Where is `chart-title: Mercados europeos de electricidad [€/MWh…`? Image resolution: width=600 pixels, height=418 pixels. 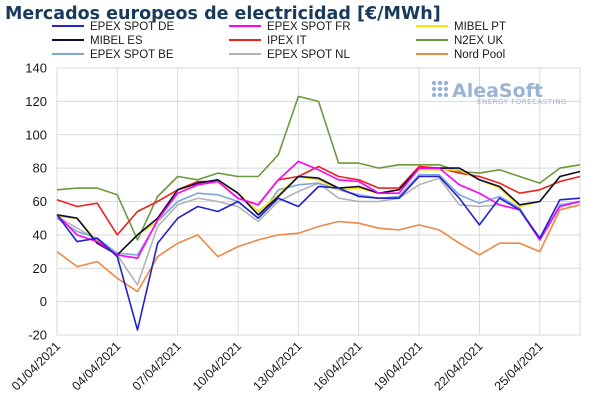
chart-title: Mercados europeos de electricidad [€/MWh… is located at coordinates (223, 14).